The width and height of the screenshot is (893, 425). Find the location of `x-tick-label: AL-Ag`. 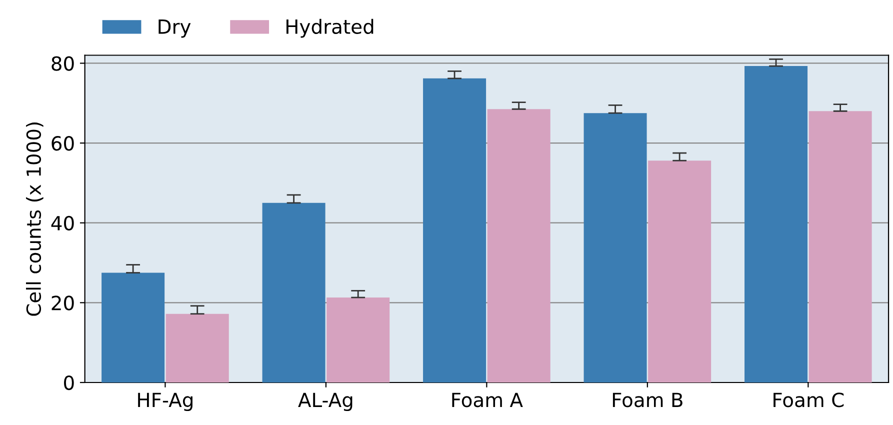

x-tick-label: AL-Ag is located at coordinates (325, 402).